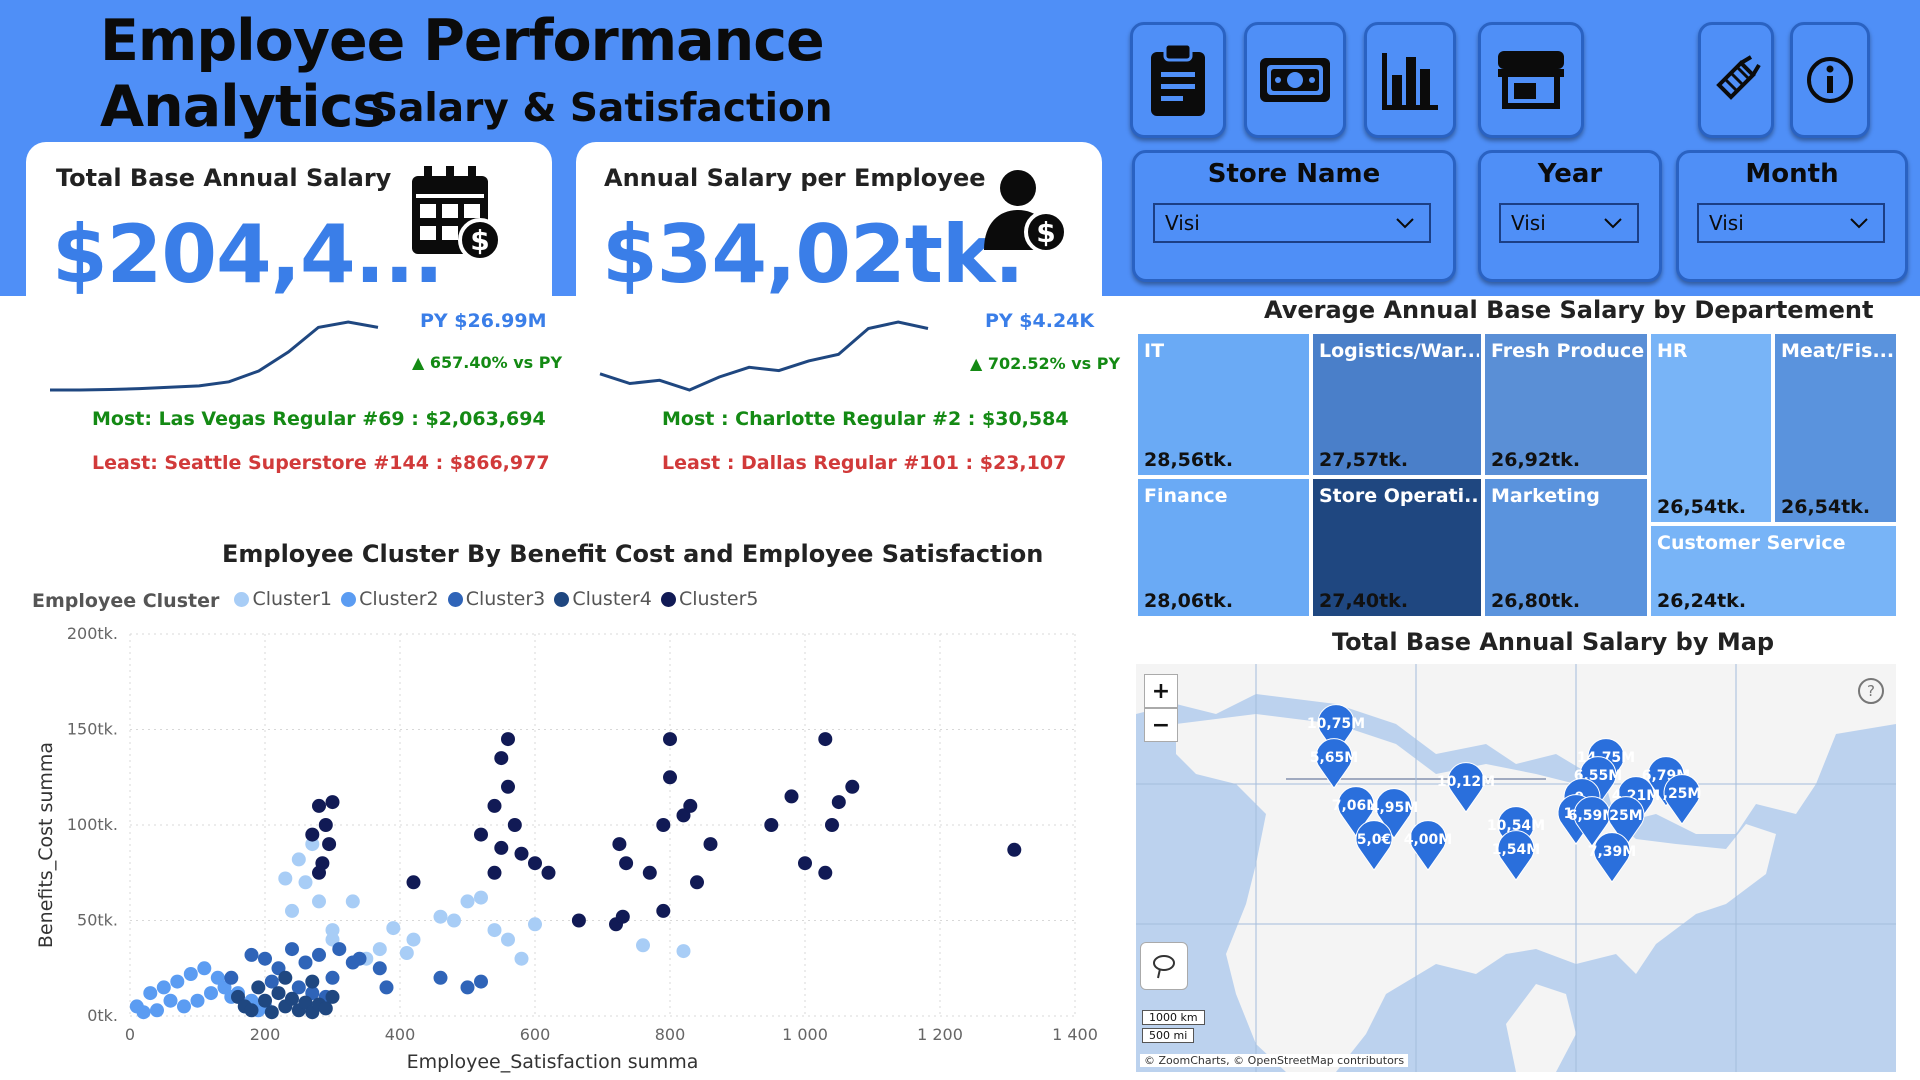 The height and width of the screenshot is (1080, 1920). What do you see at coordinates (496, 599) in the screenshot?
I see `legend-item-cluster3: Cluster3` at bounding box center [496, 599].